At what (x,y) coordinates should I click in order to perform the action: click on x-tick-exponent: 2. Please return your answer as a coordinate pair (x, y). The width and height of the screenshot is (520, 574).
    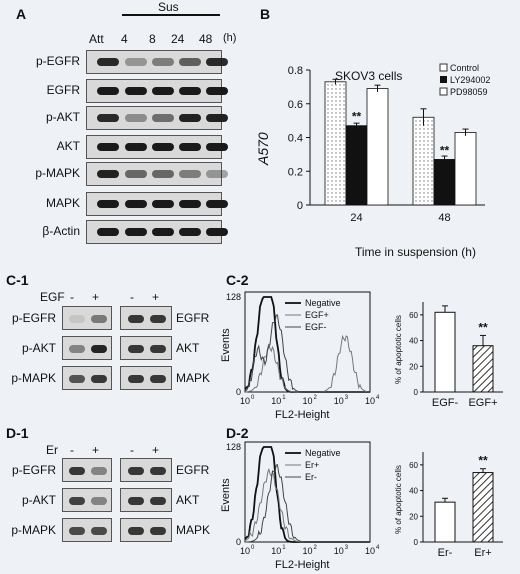
    Looking at the image, I should click on (316, 398).